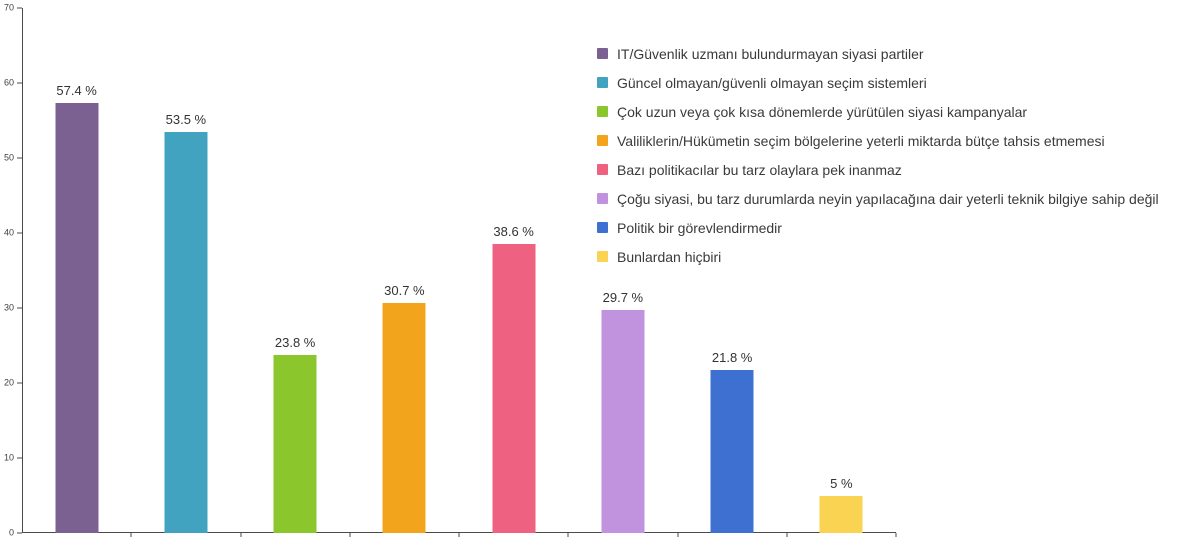  Describe the element at coordinates (186, 119) in the screenshot. I see `bar-value-label: 53.5 %` at that location.